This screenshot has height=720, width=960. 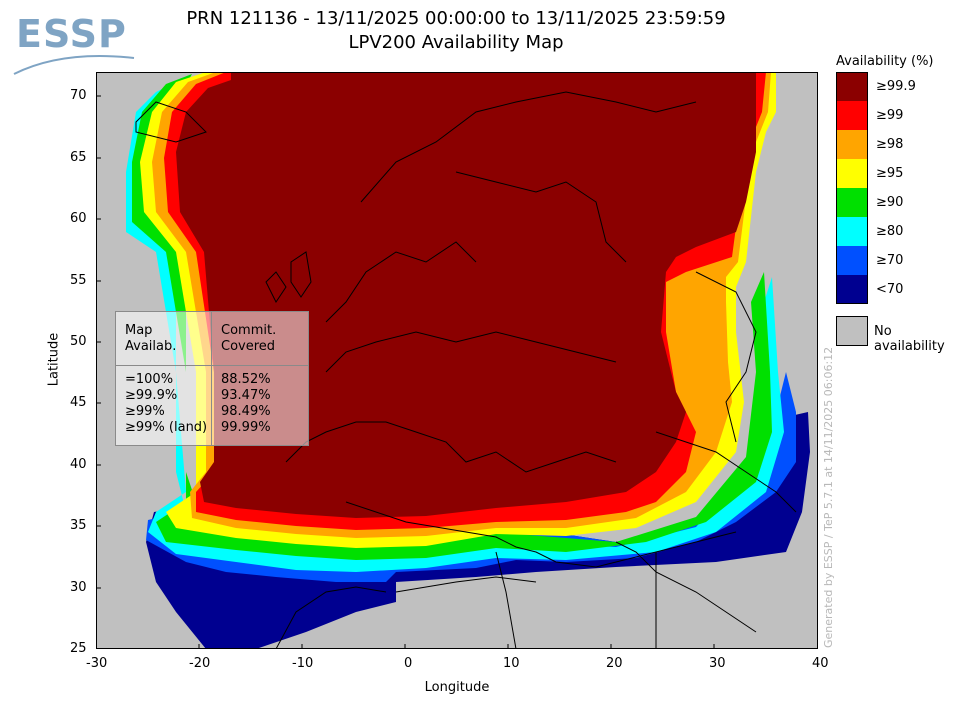 I want to click on y-tick-label: 25, so click(x=78, y=648).